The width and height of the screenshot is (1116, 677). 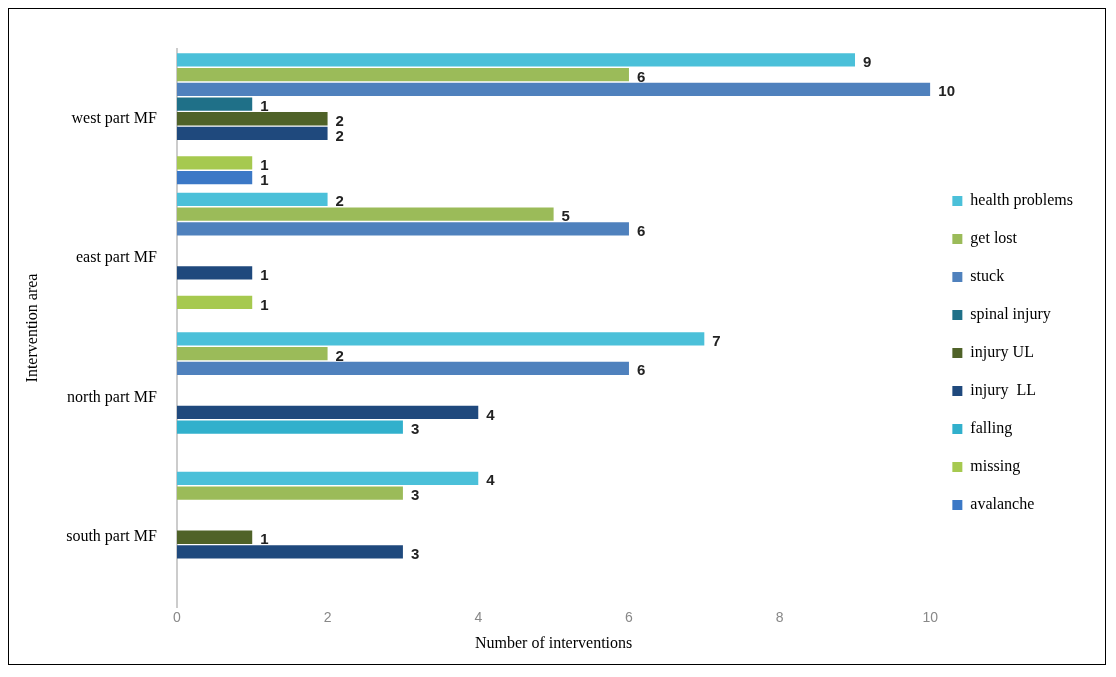 I want to click on y-tick-label: west part MF, so click(x=114, y=117).